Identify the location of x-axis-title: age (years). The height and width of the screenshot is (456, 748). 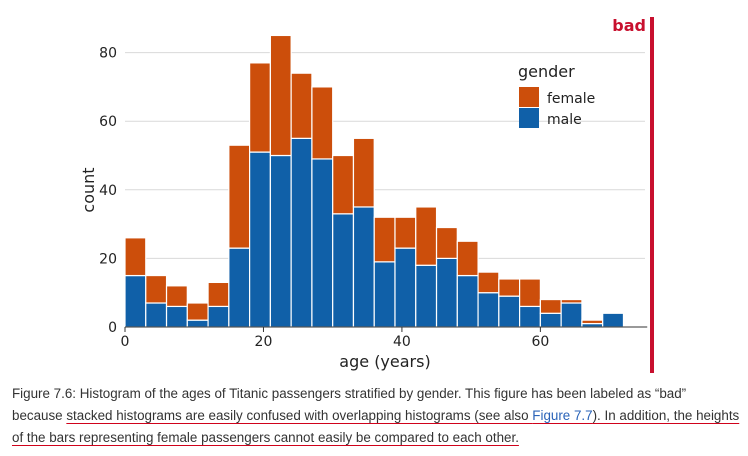
(384, 361).